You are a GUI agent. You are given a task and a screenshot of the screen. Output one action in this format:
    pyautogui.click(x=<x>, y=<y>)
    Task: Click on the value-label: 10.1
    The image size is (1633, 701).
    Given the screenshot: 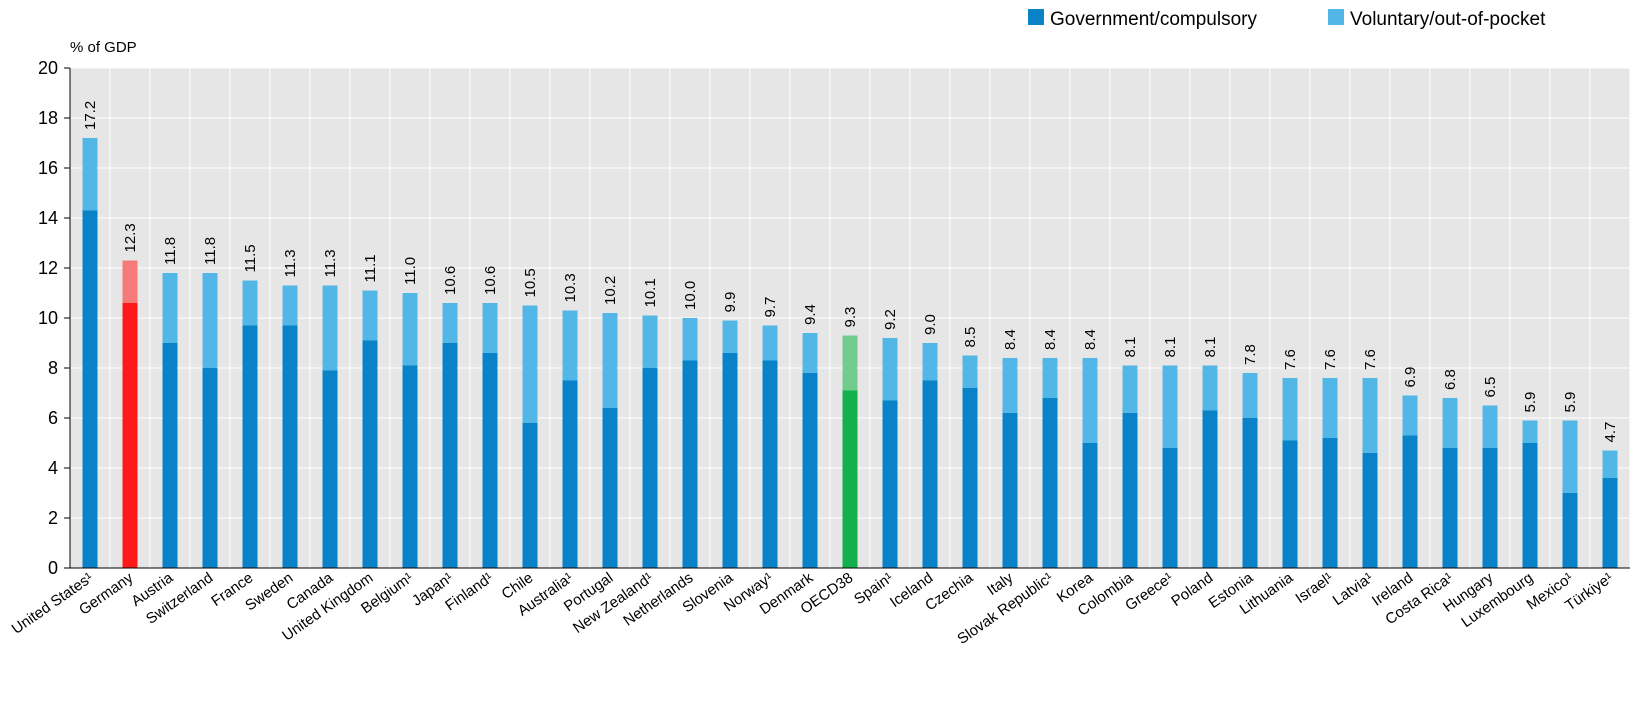 What is the action you would take?
    pyautogui.click(x=650, y=292)
    